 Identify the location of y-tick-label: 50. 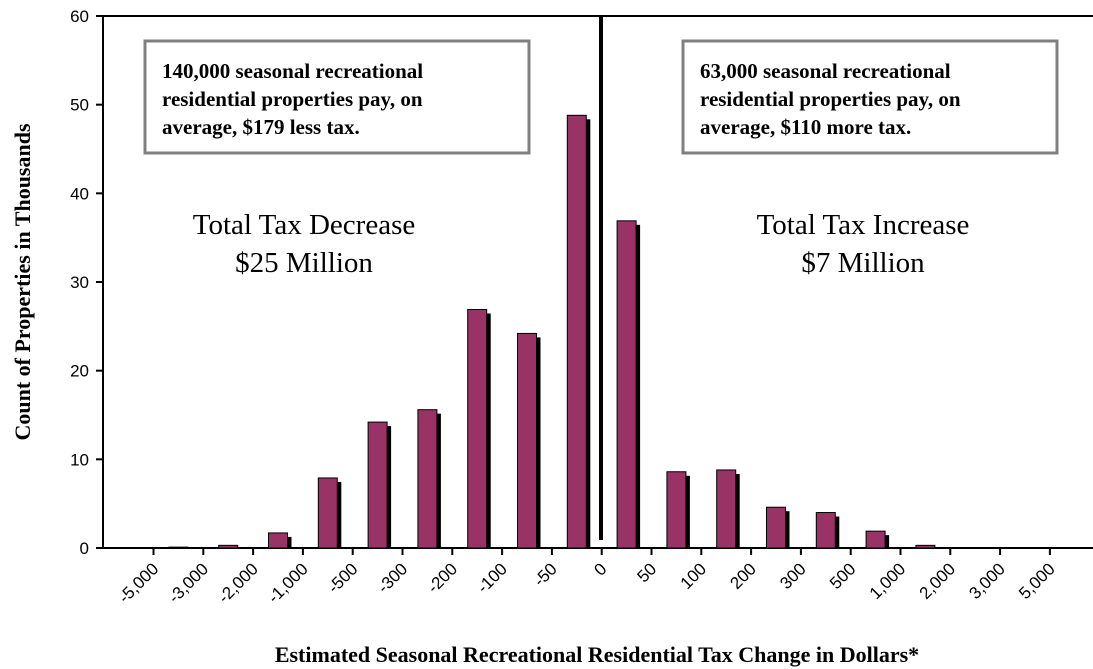
(79, 105).